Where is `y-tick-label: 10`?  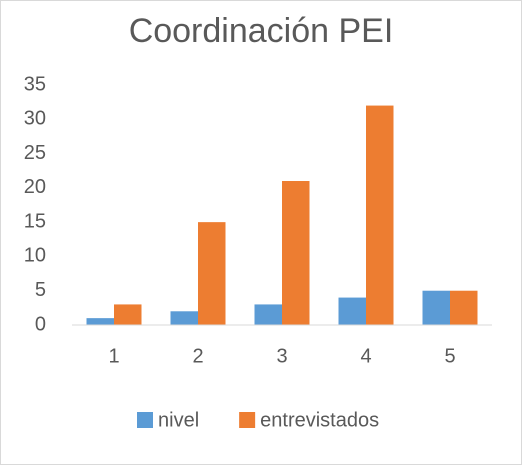
y-tick-label: 10 is located at coordinates (35, 256).